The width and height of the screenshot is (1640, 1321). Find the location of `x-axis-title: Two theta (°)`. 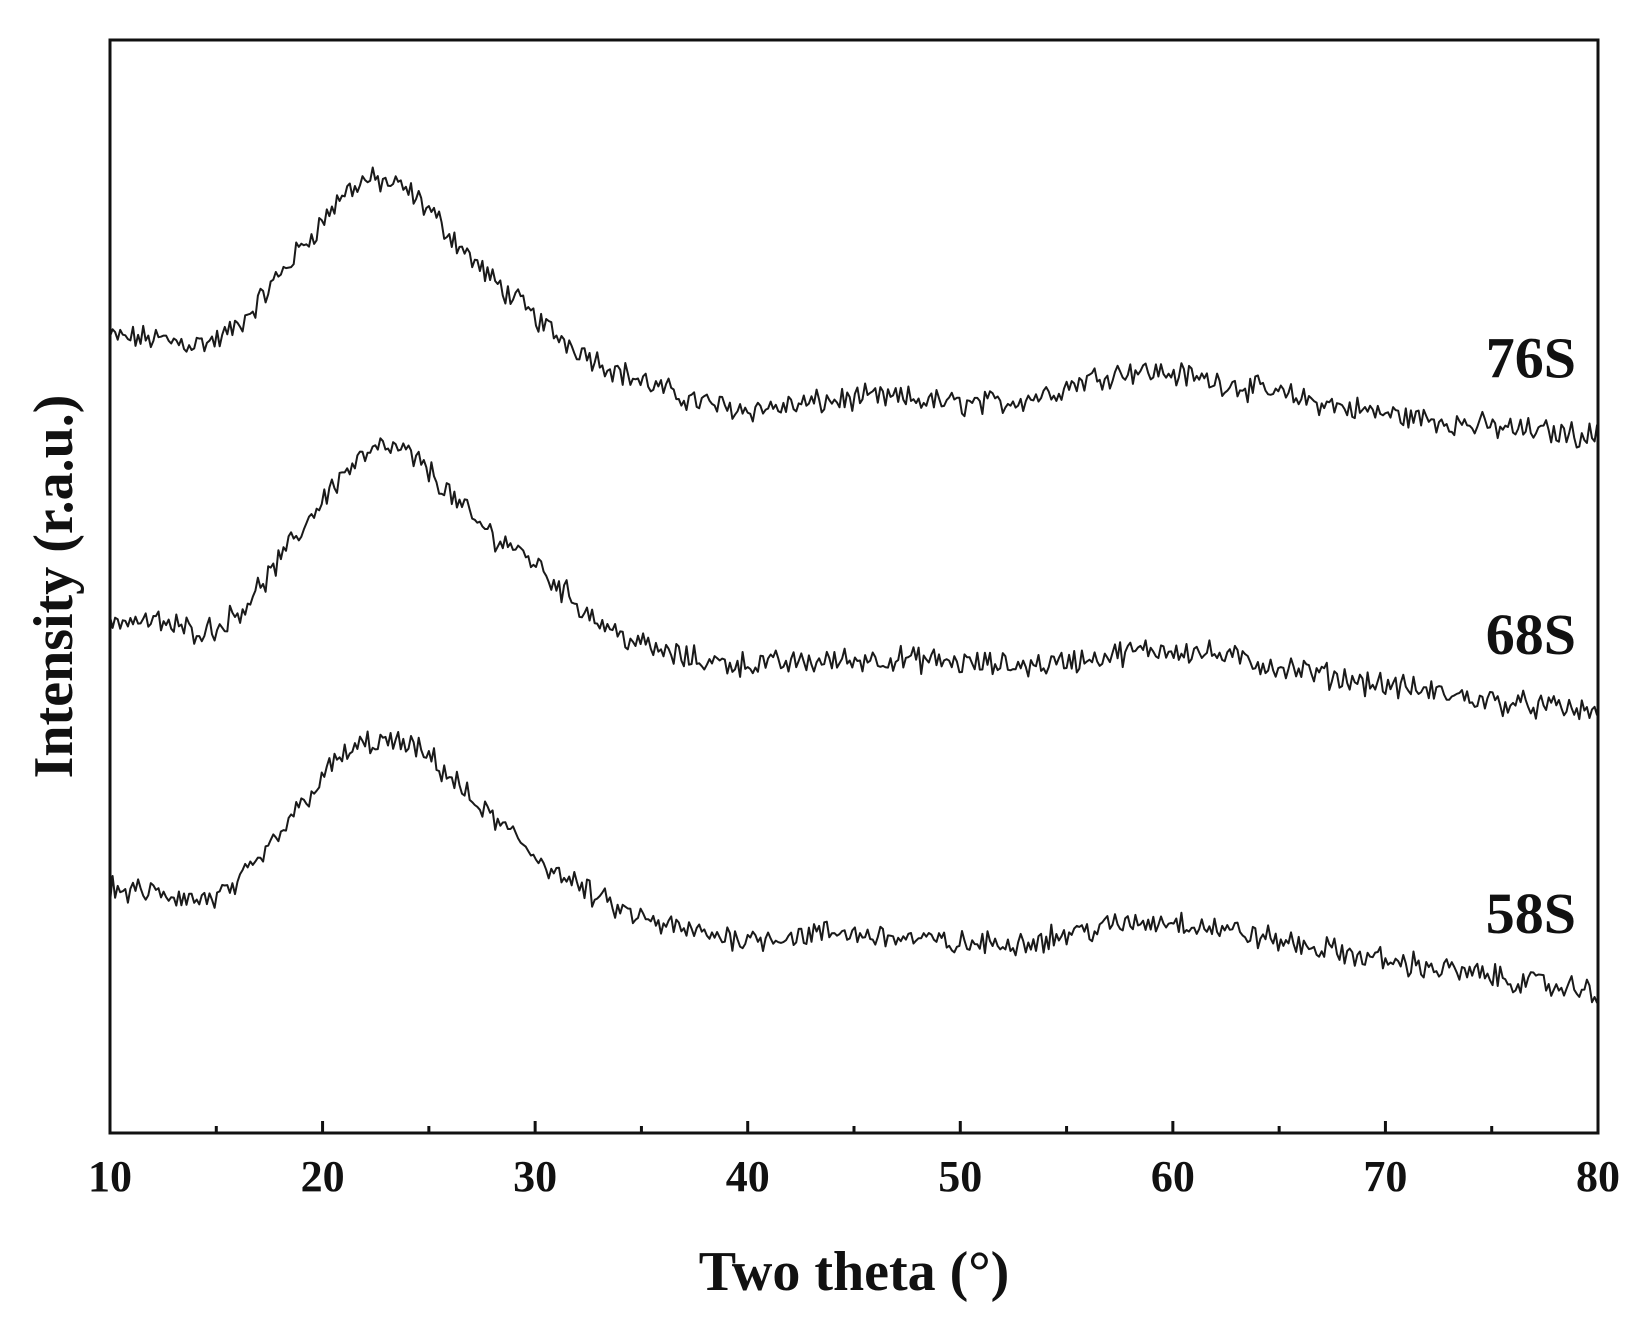

x-axis-title: Two theta (°) is located at coordinates (854, 1272).